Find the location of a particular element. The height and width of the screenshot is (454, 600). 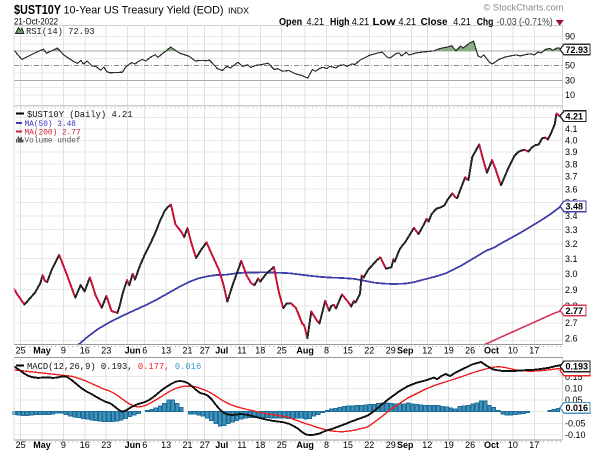

svg-text: -0.03 is located at coordinates (507, 22).